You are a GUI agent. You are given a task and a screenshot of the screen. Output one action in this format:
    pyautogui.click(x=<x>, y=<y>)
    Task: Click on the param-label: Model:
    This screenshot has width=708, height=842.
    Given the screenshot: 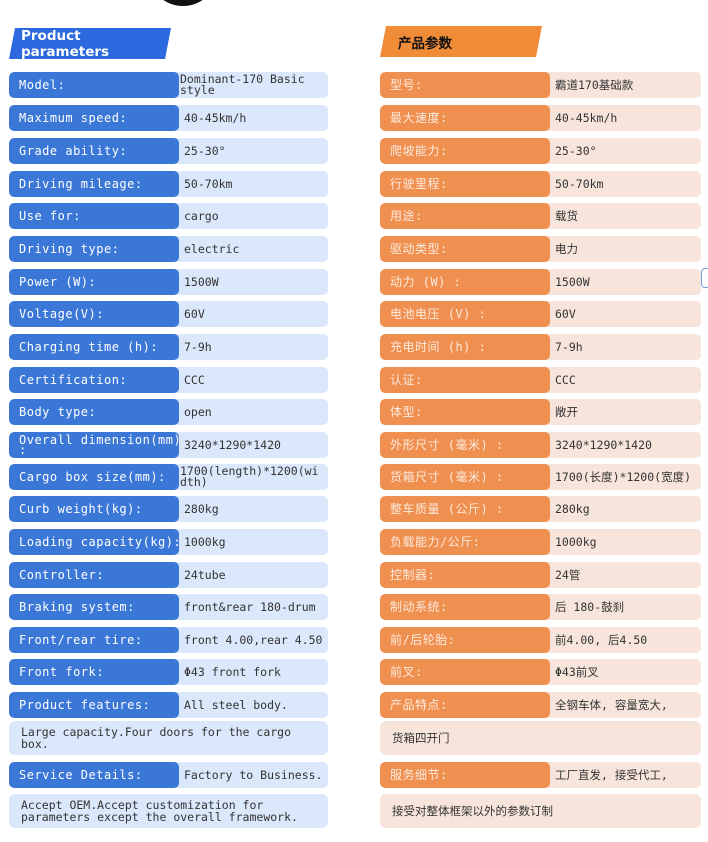 What is the action you would take?
    pyautogui.click(x=94, y=85)
    